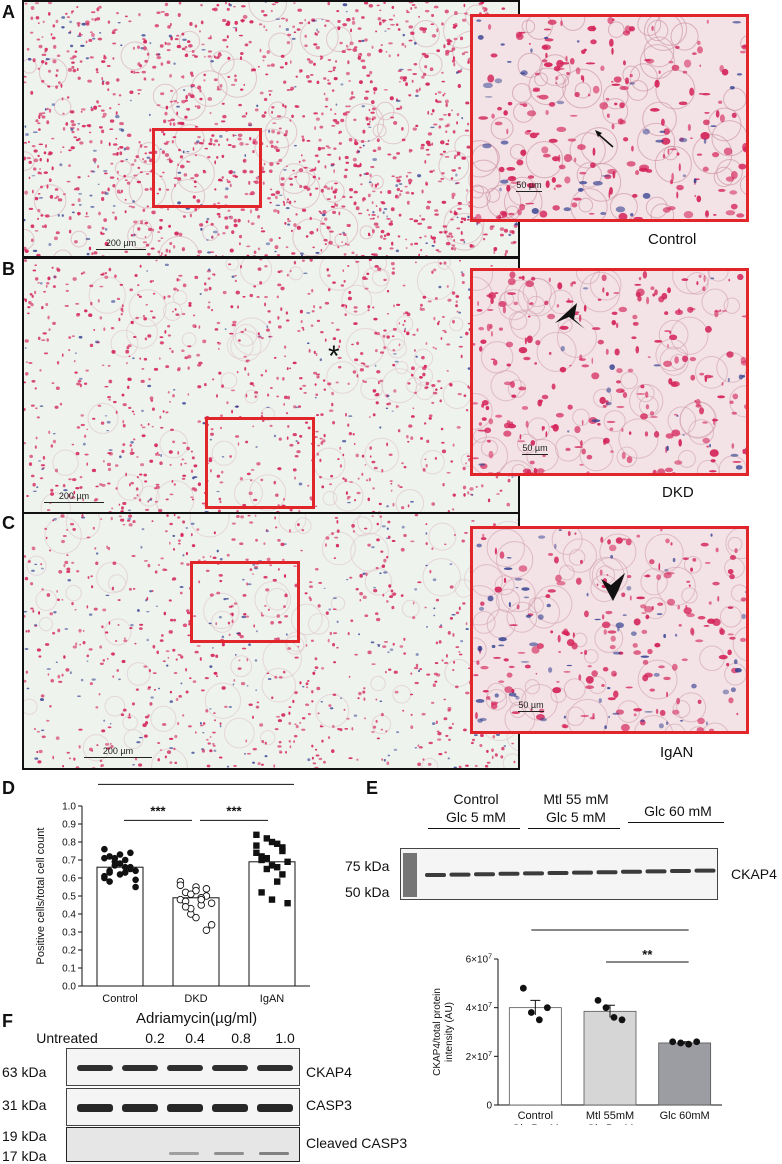 Image resolution: width=782 pixels, height=1164 pixels. Describe the element at coordinates (241, 1038) in the screenshot. I see `lane-label: 0.8` at that location.